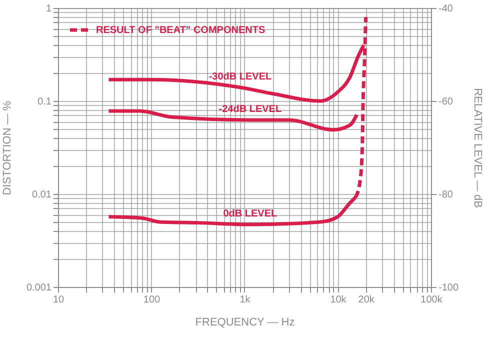 Image resolution: width=496 pixels, height=337 pixels. What do you see at coordinates (240, 76) in the screenshot?
I see `series-label: -30dB LEVEL` at bounding box center [240, 76].